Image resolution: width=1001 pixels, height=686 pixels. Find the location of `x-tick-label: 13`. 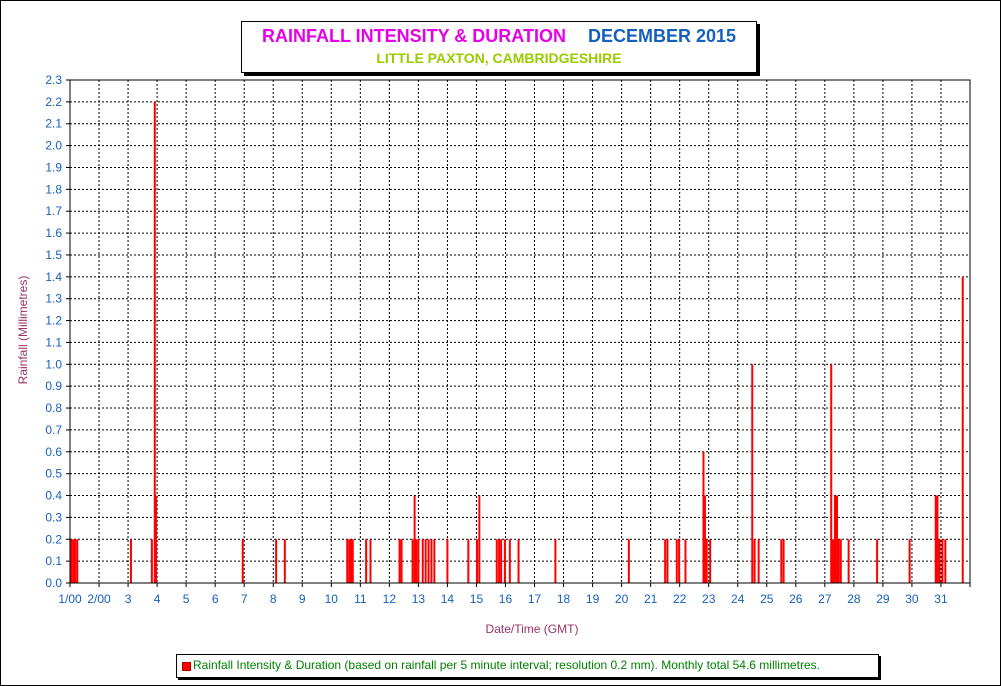

x-tick-label: 13 is located at coordinates (419, 599).